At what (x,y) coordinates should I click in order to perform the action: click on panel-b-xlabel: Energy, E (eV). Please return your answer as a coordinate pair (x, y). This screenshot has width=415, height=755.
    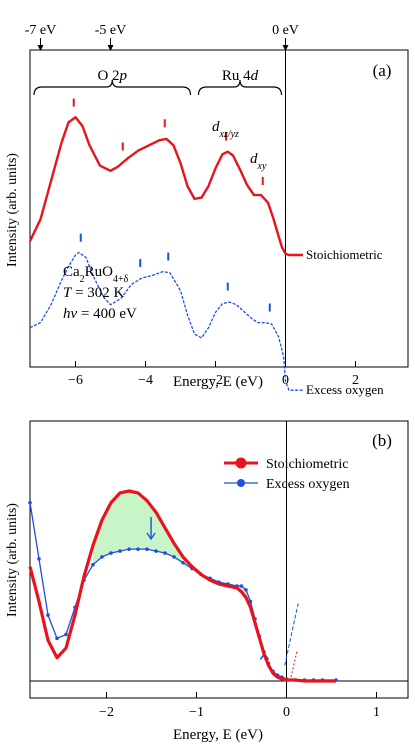
    Looking at the image, I should click on (218, 735).